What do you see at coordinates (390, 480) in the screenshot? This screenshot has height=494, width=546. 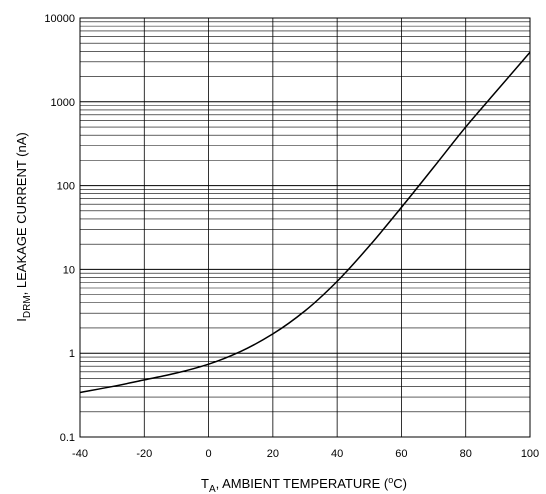 I see `x-label-superscript: o` at bounding box center [390, 480].